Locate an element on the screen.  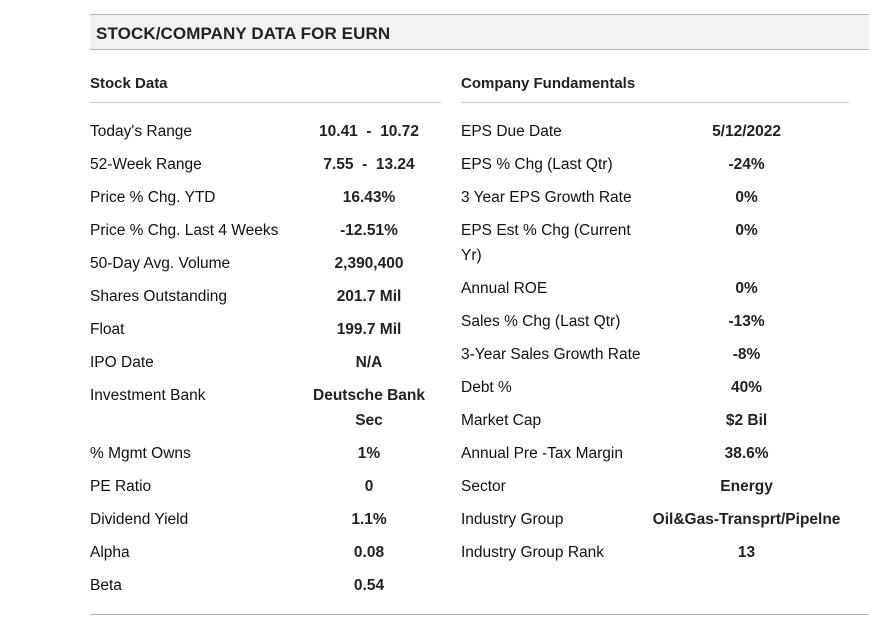
stock-row-price-chg-4-weeks: Price % Chg. Last 4 Weeks -12.51% is located at coordinates (265, 230).